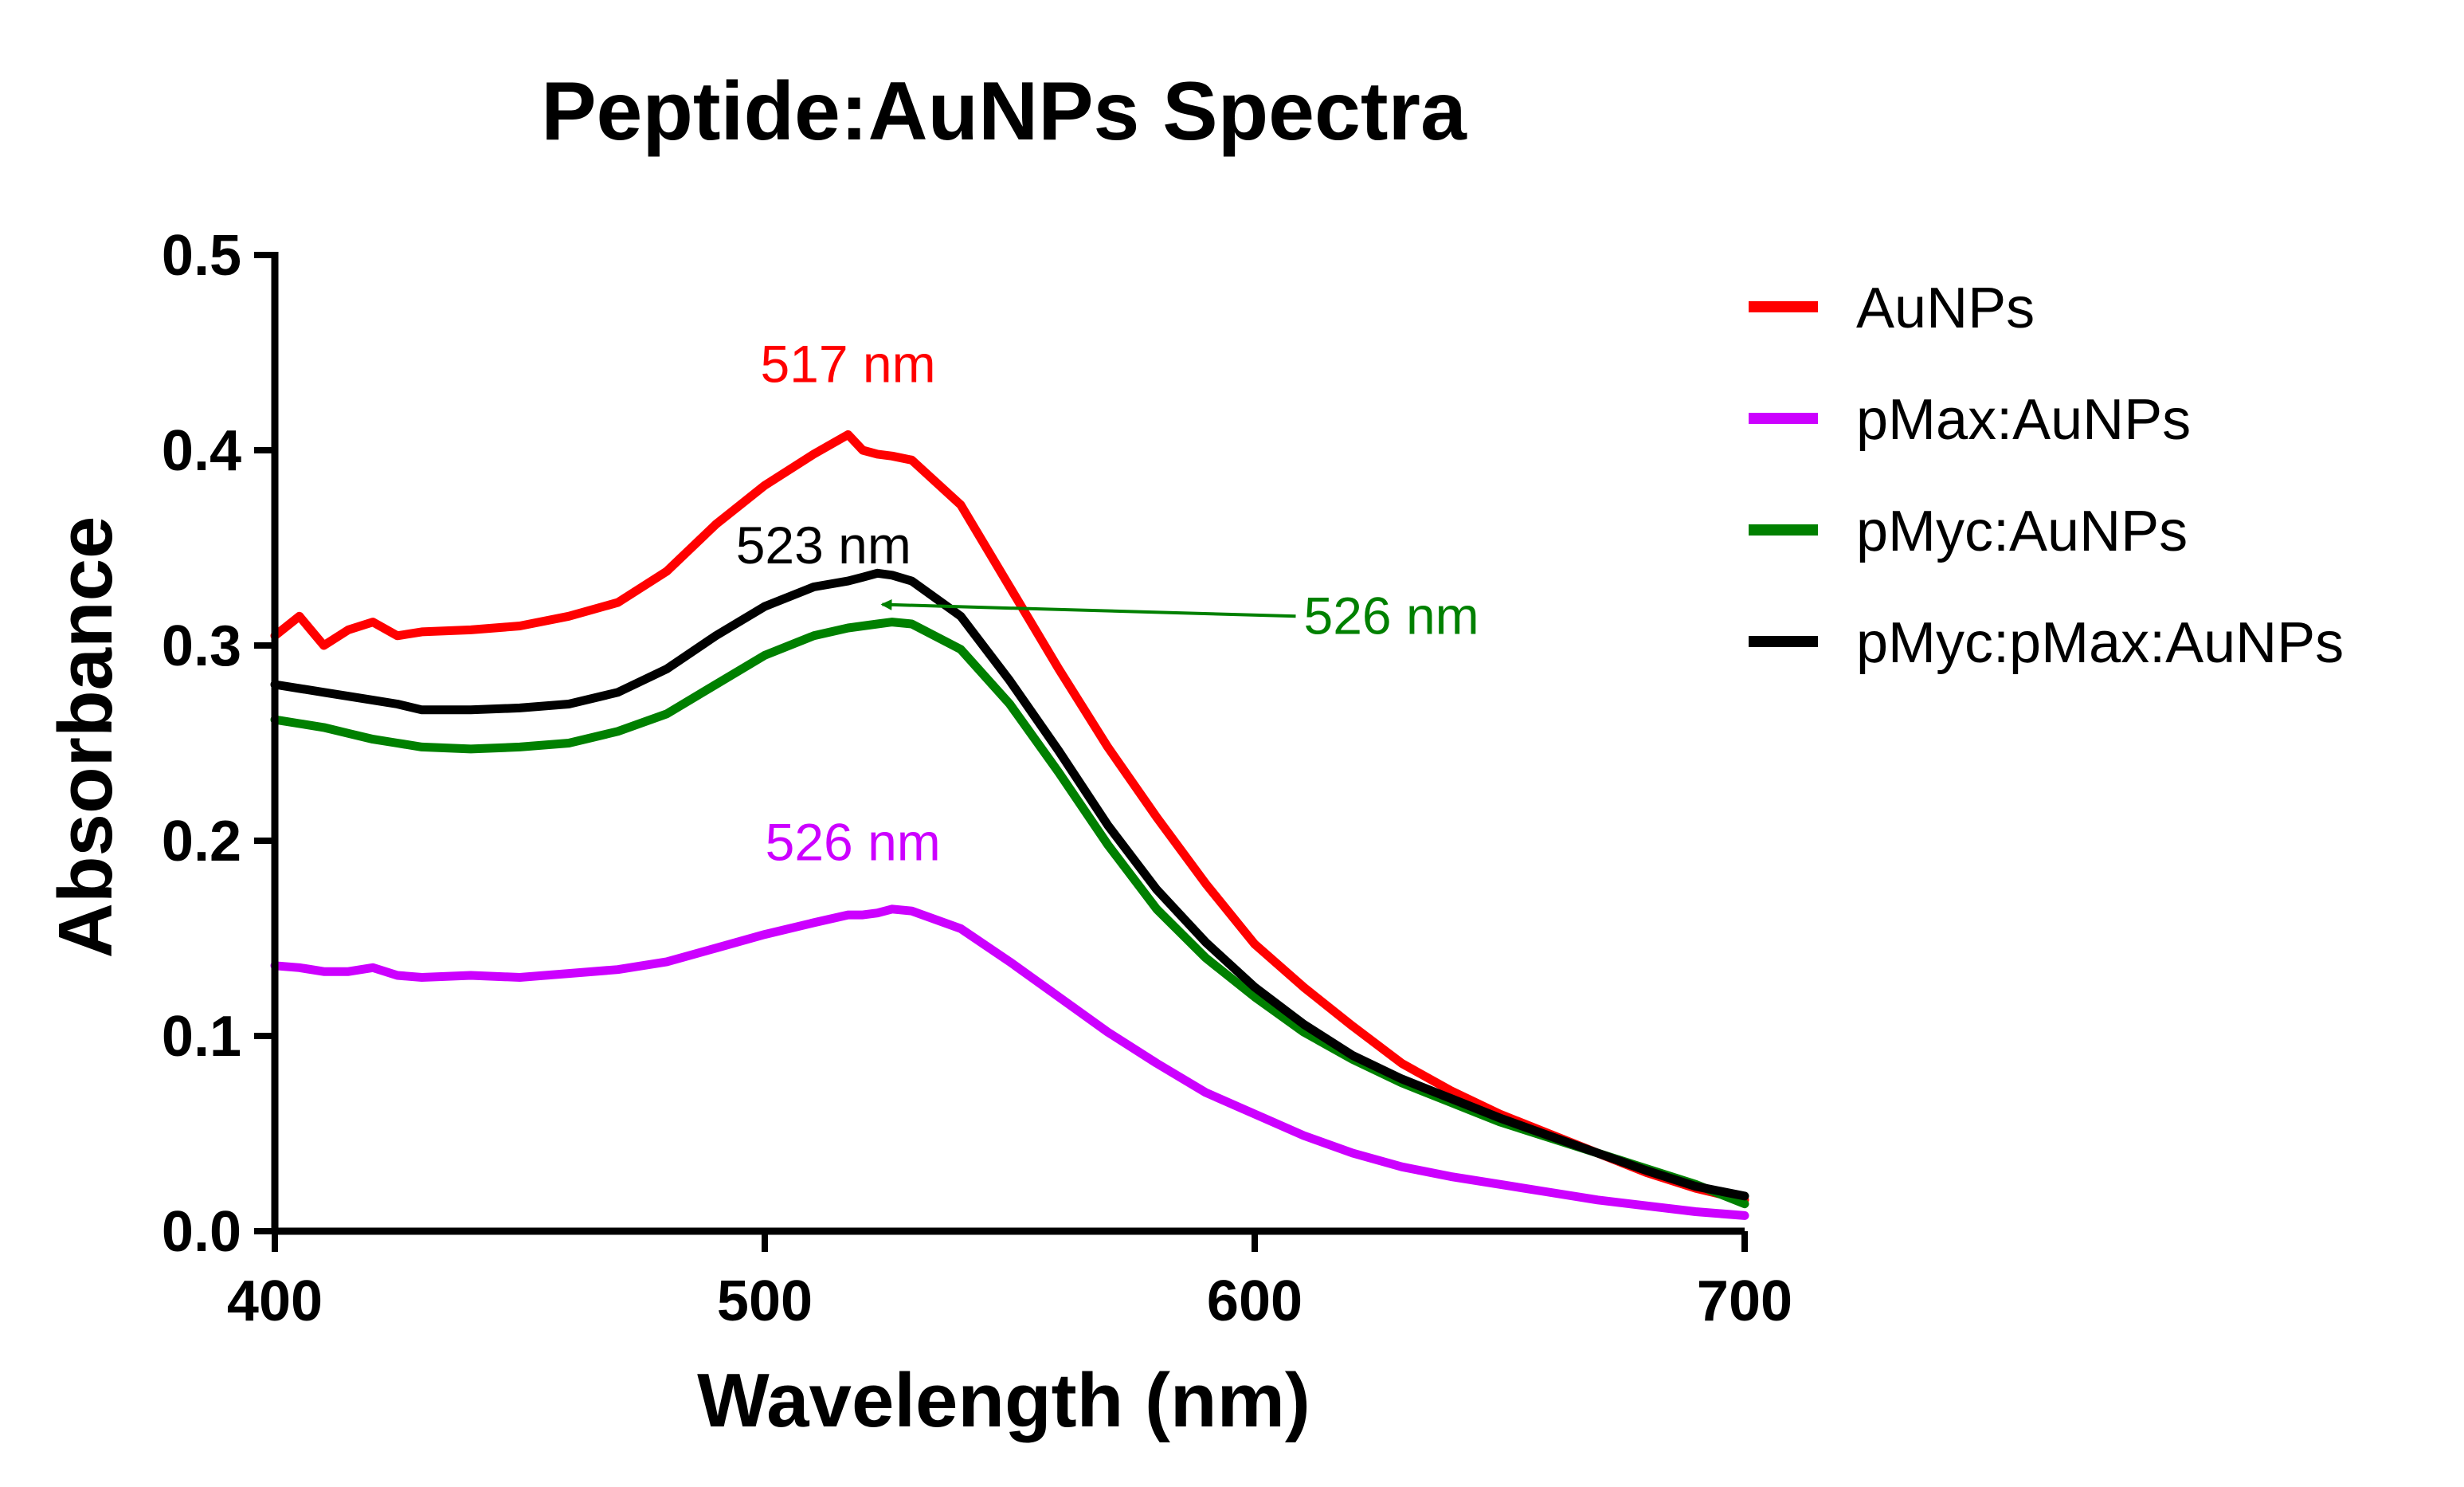 The image size is (2464, 1487). I want to click on y-axis-label: Absorbance, so click(85, 737).